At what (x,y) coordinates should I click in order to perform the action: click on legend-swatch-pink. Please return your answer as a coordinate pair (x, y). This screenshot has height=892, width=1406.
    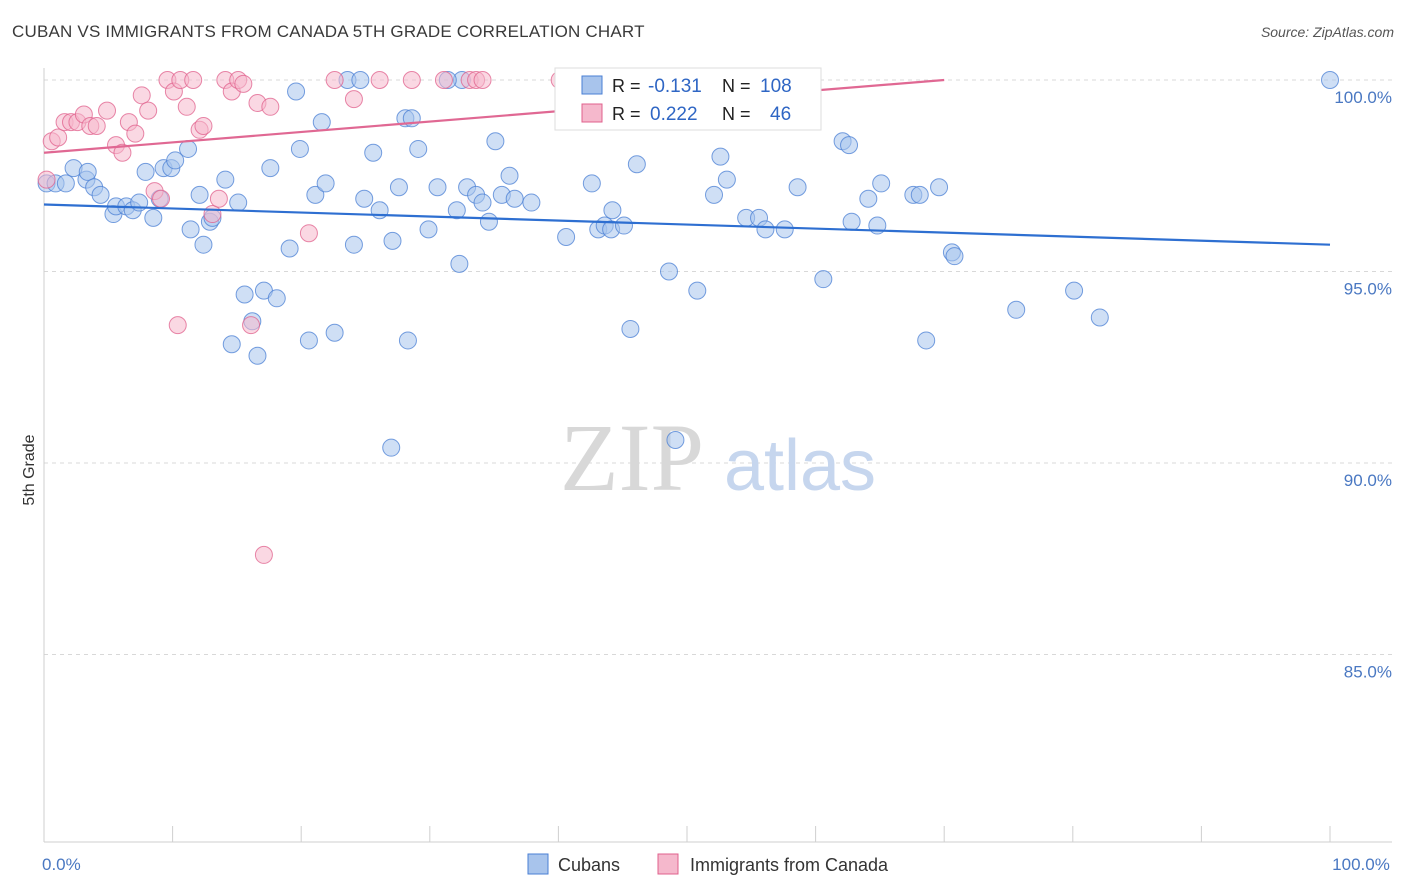
    Looking at the image, I should click on (592, 113).